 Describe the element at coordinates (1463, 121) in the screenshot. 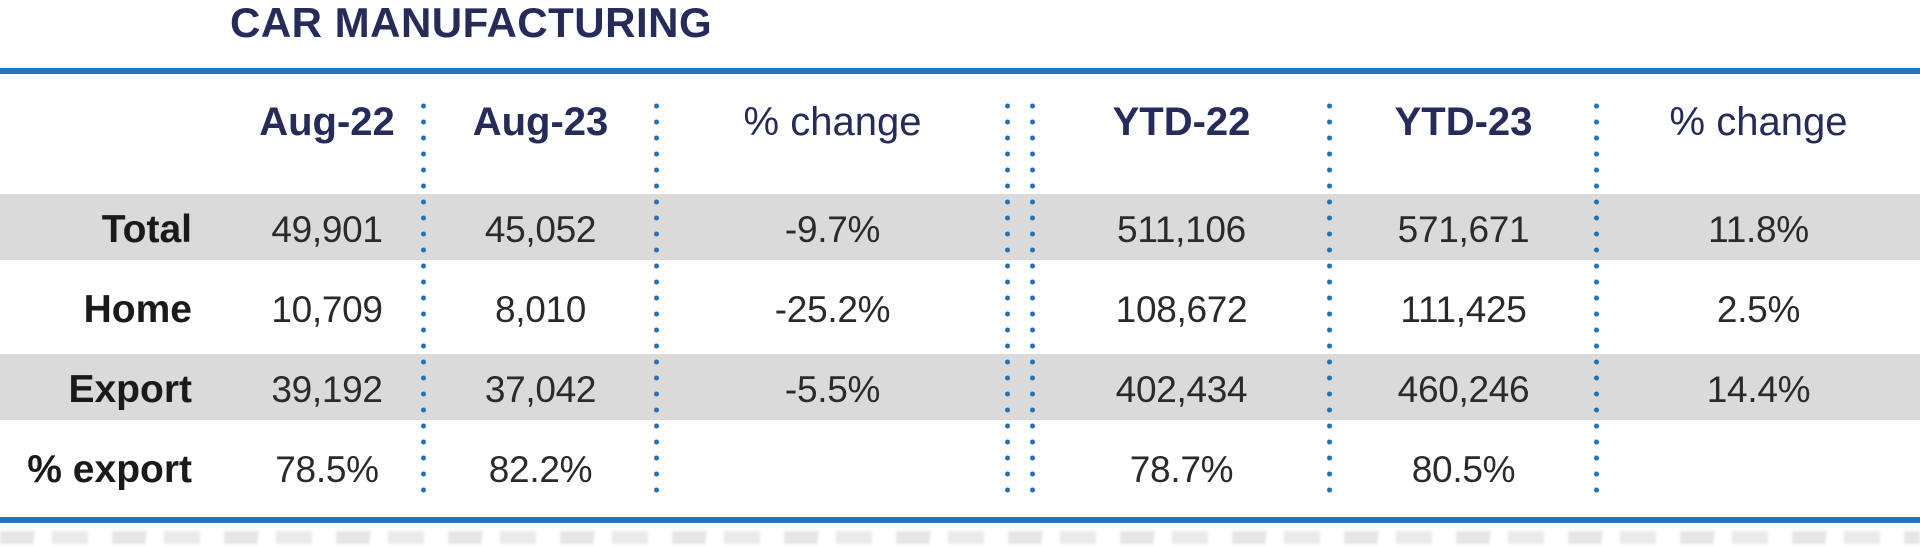

I see `header-cell-ytd-23: YTD-23` at that location.